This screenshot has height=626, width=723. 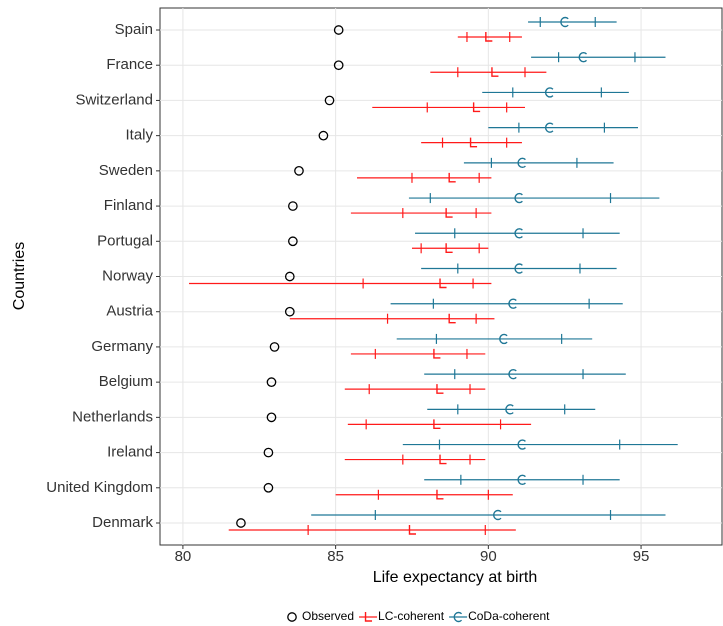 What do you see at coordinates (411, 616) in the screenshot?
I see `legend-label: LC-coherent` at bounding box center [411, 616].